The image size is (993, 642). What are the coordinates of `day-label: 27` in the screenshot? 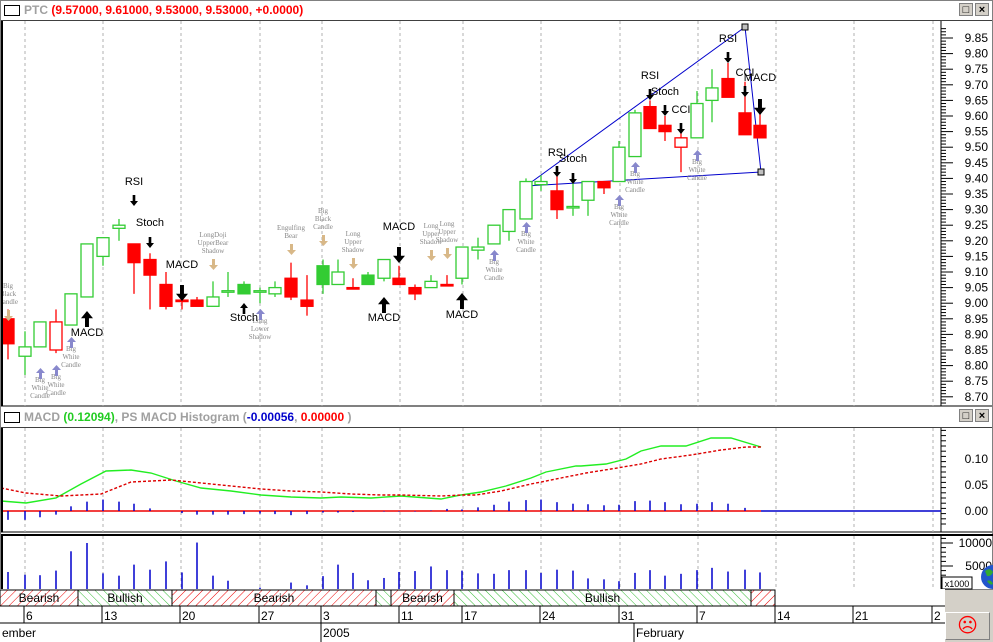 It's located at (268, 616).